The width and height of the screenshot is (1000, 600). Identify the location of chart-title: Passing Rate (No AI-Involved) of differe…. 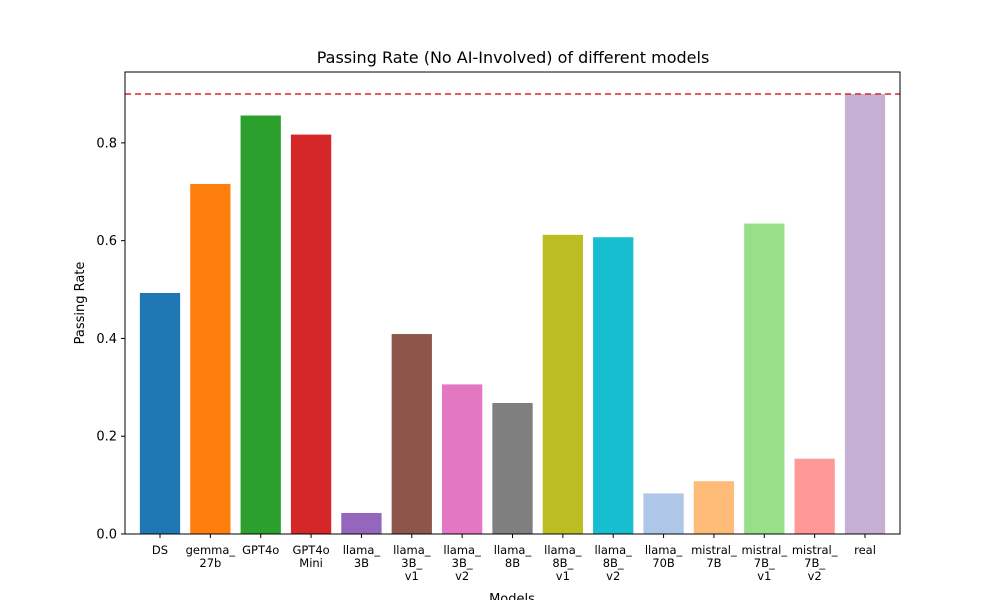
(513, 57).